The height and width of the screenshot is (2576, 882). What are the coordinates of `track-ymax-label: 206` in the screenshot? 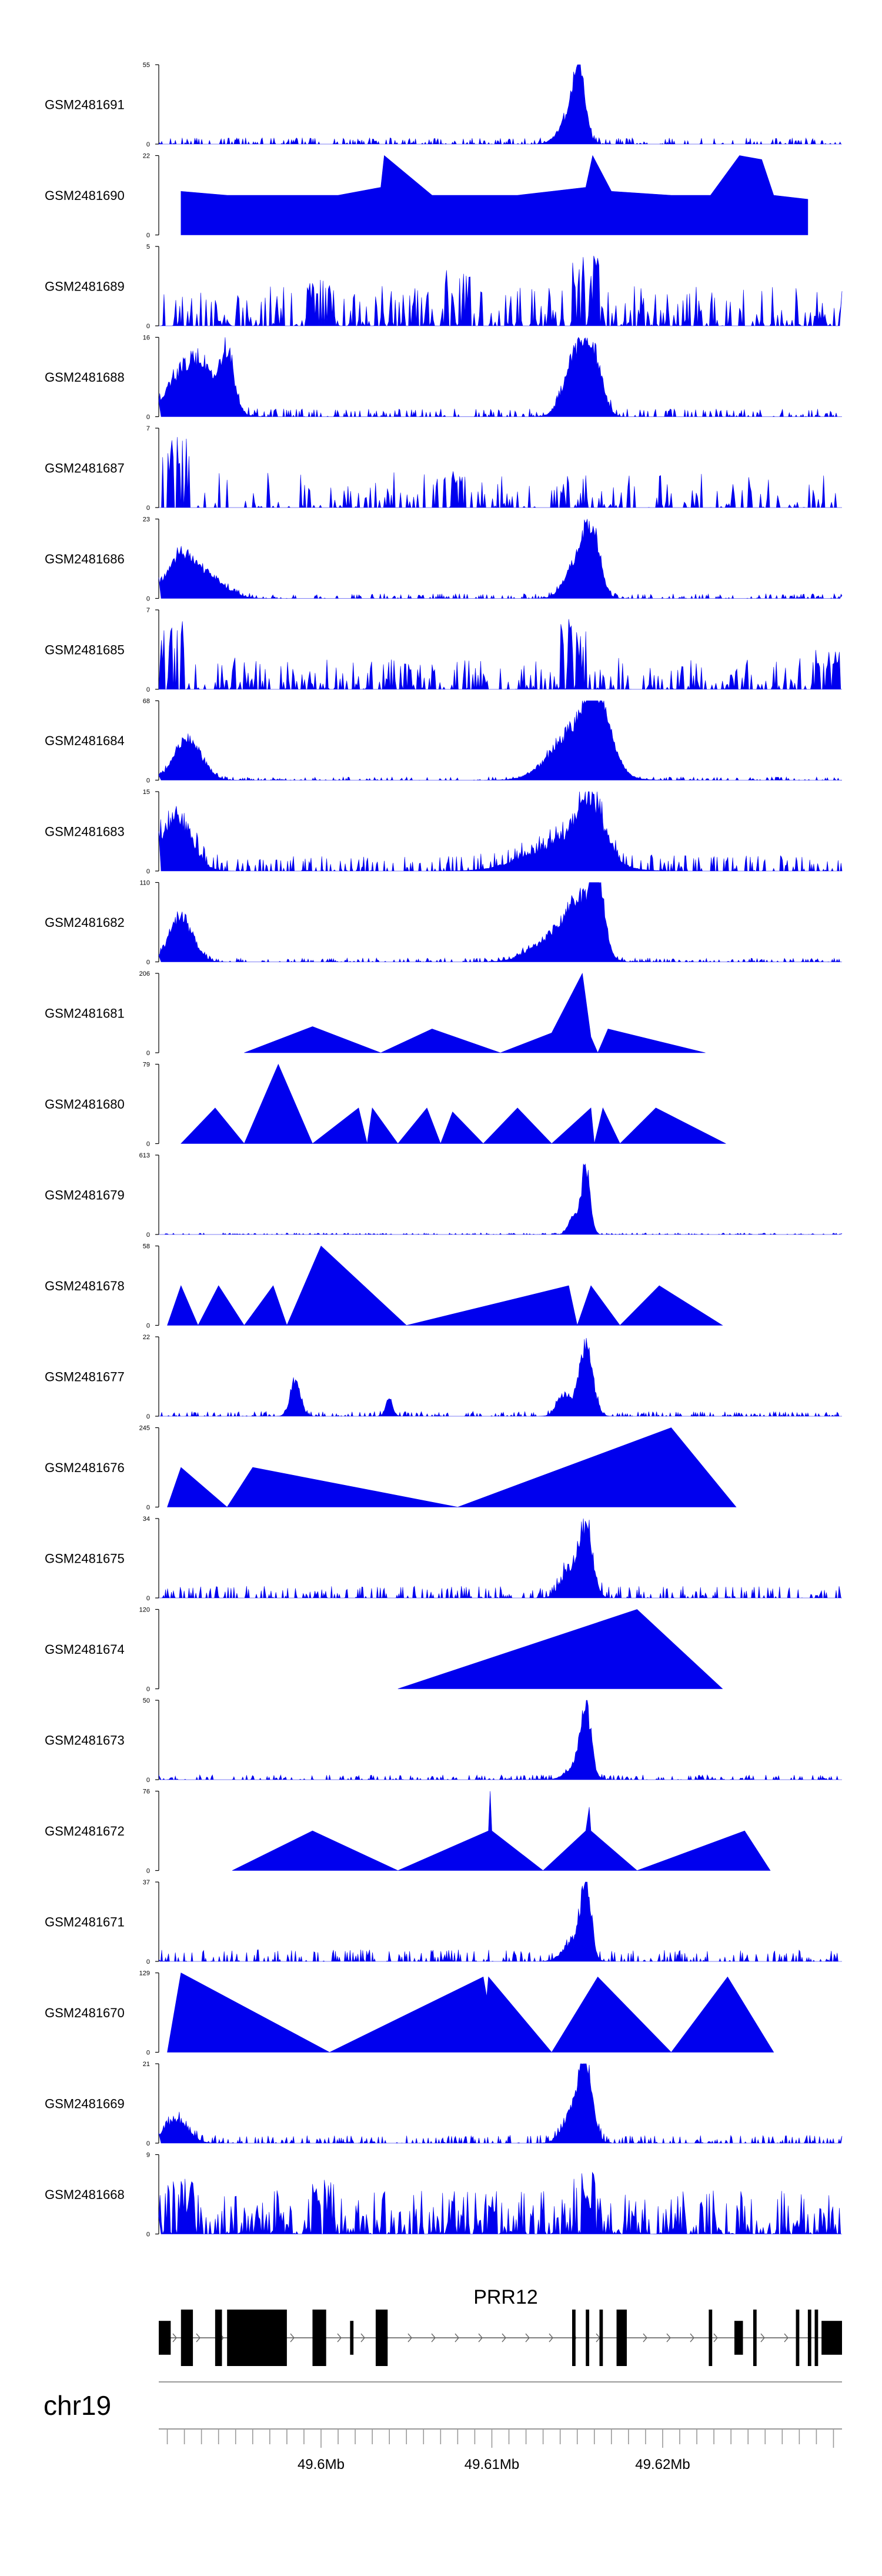 It's located at (144, 973).